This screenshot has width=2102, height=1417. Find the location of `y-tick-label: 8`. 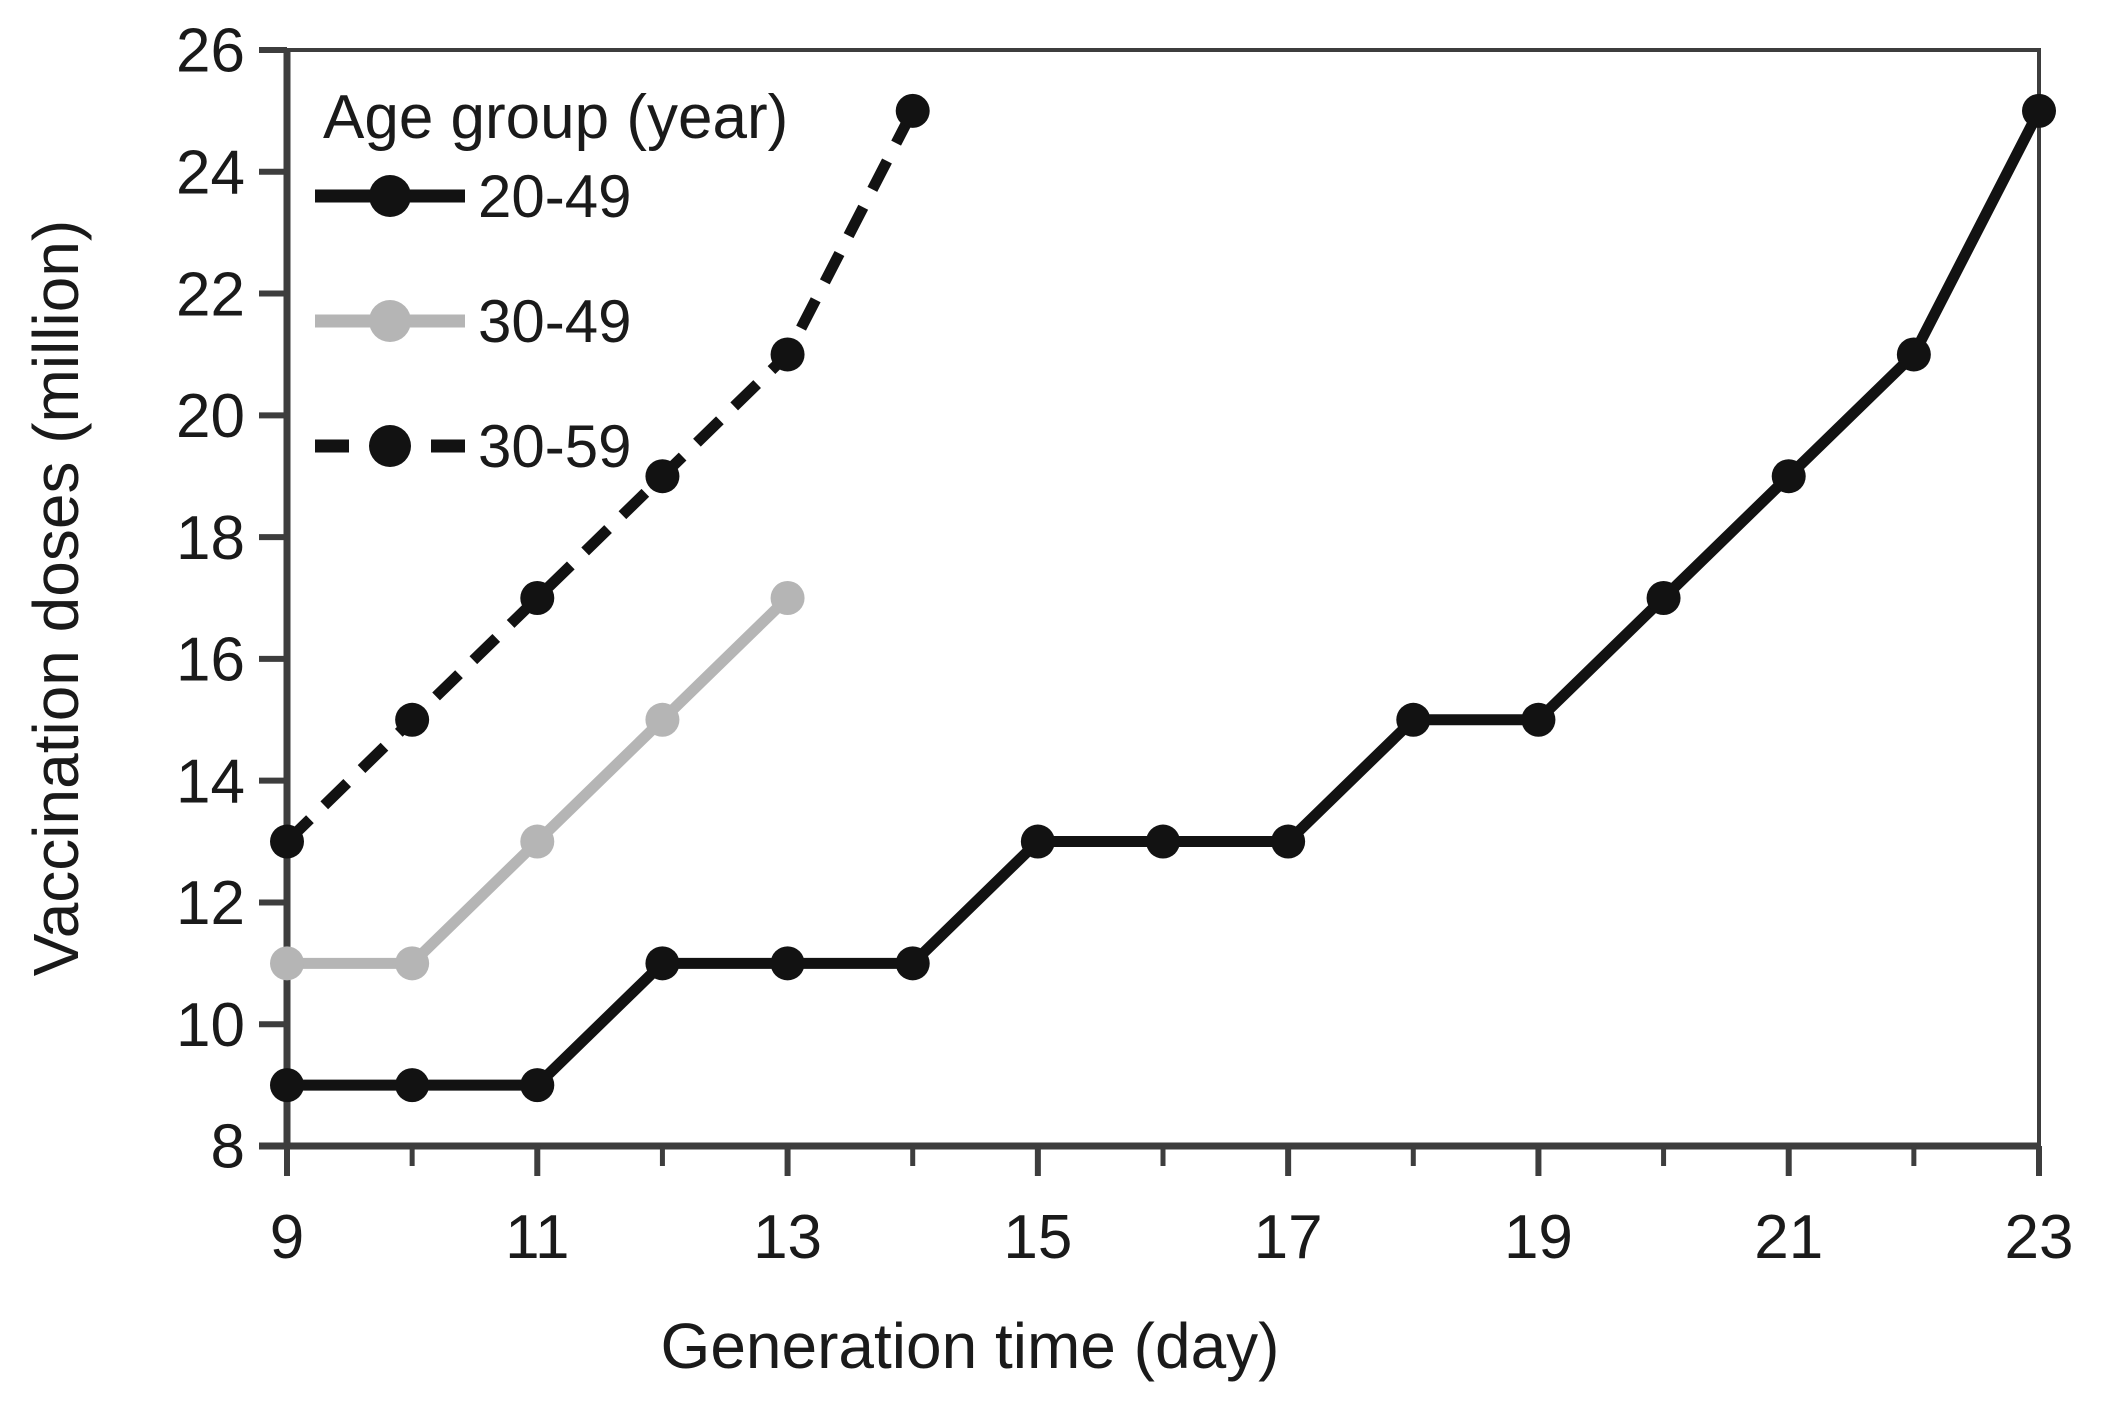

y-tick-label: 8 is located at coordinates (228, 1147).